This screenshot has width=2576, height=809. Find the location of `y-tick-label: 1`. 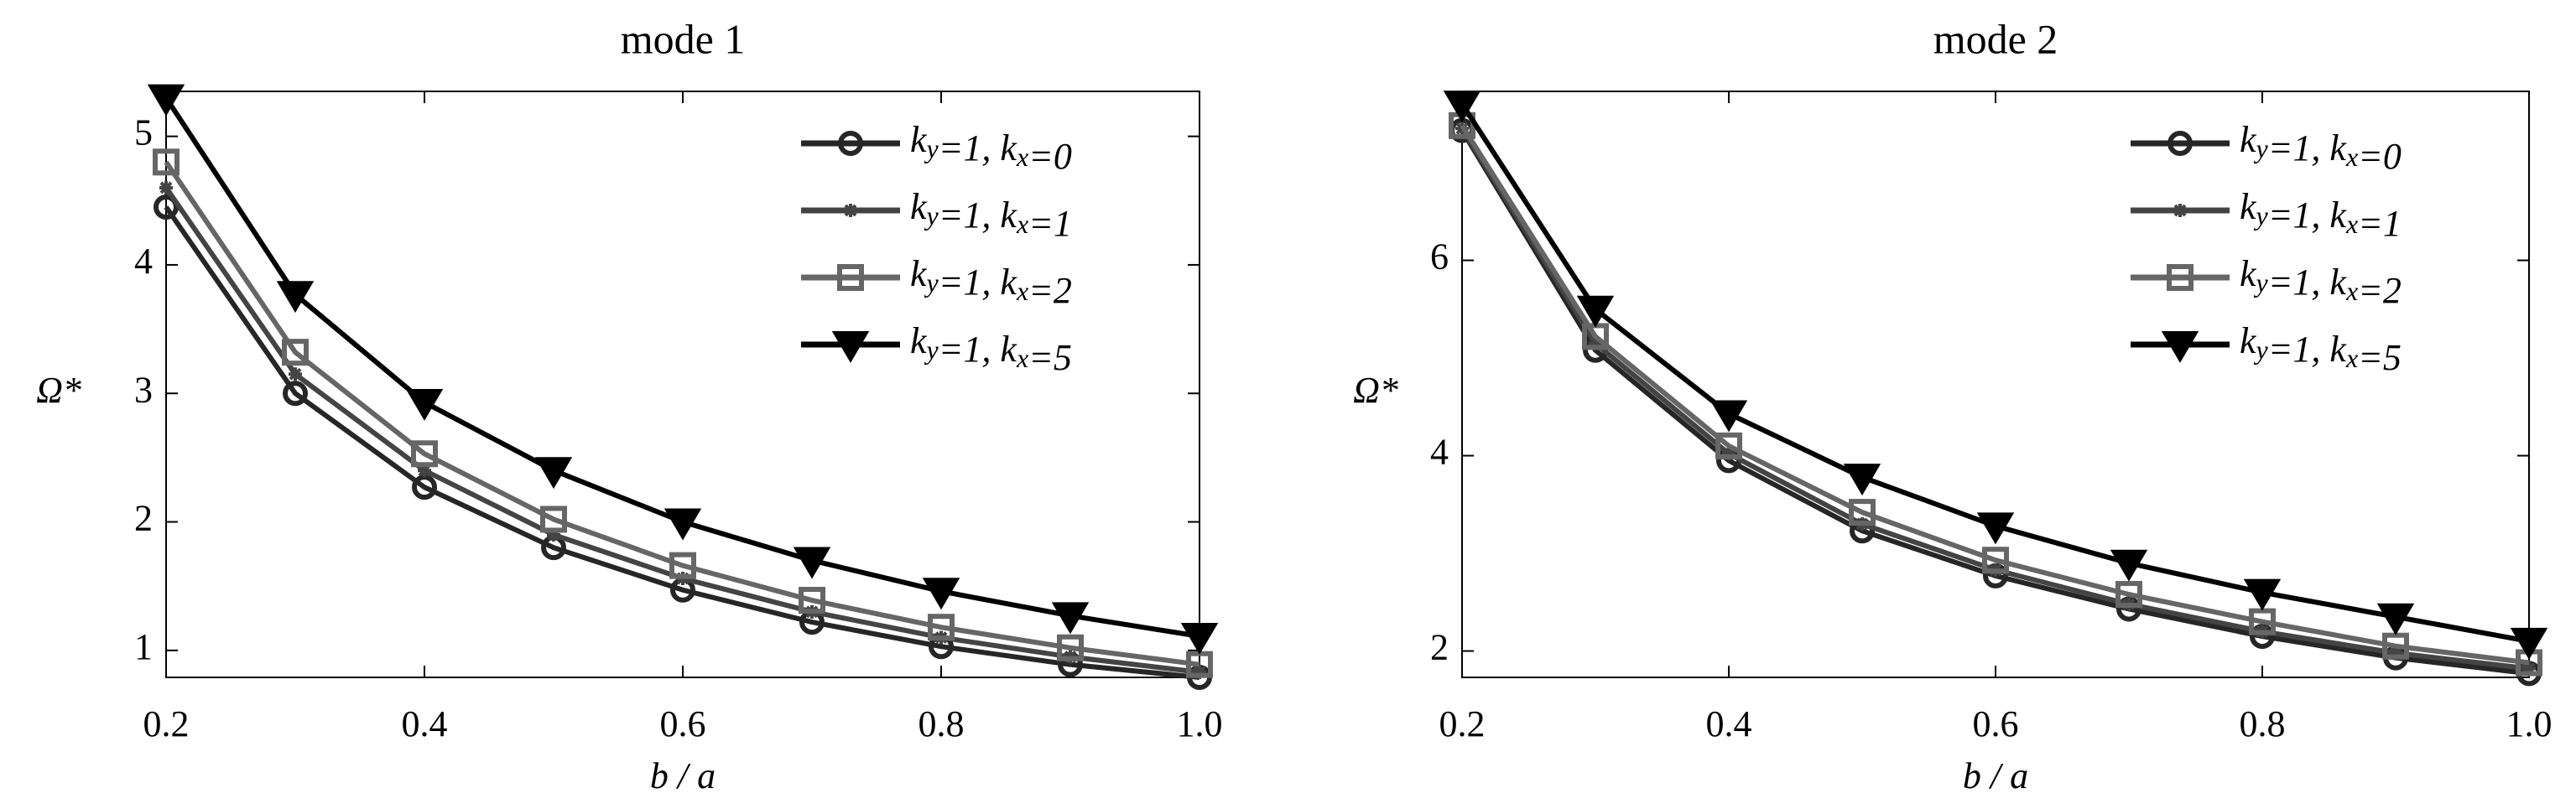

y-tick-label: 1 is located at coordinates (143, 646).